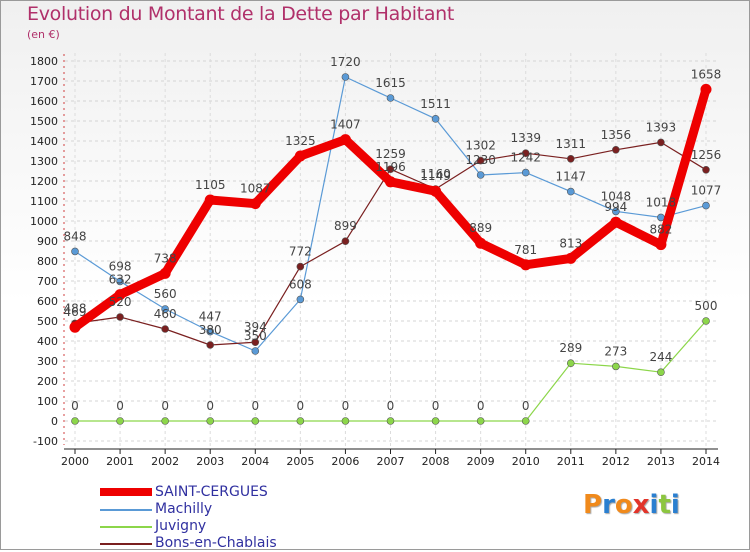 The width and height of the screenshot is (750, 552). I want to click on x-tick-label: 2014, so click(706, 461).